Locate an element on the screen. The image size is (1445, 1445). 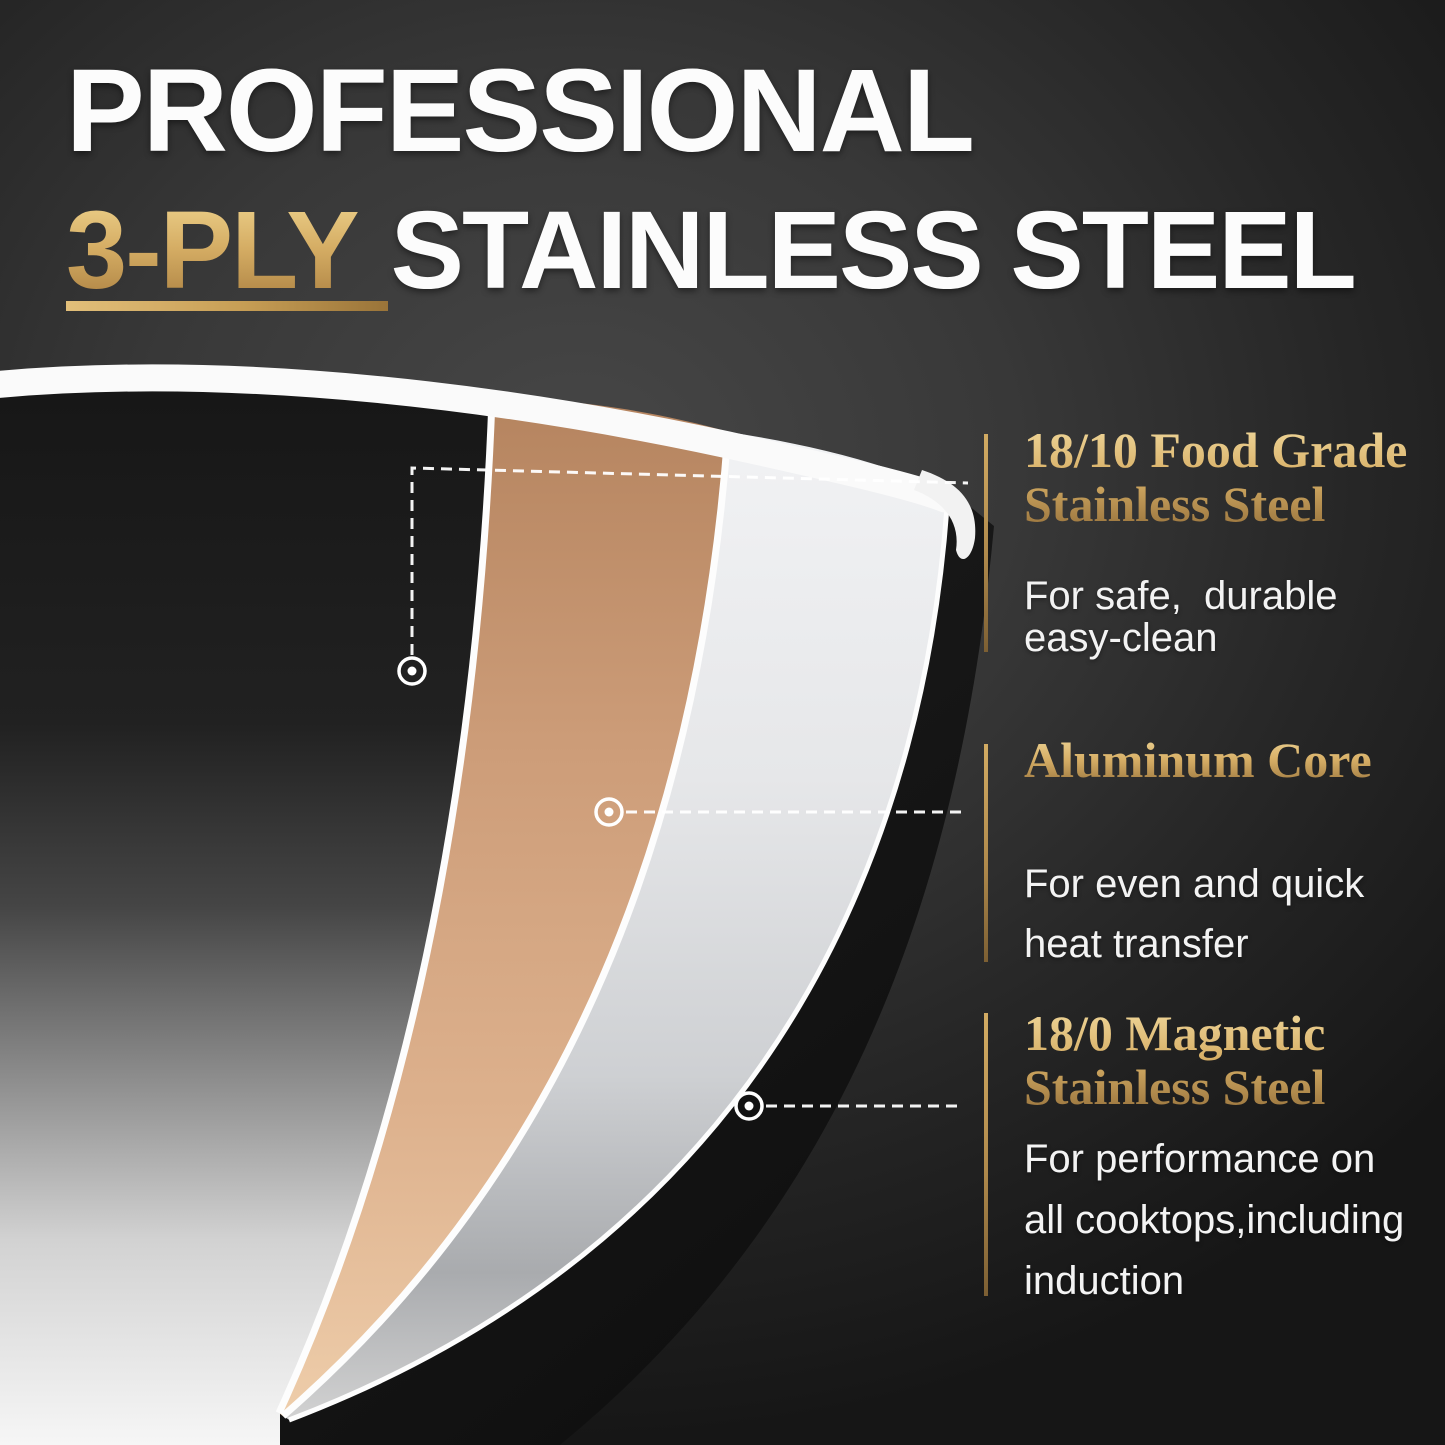
callout-heading-core-layer: Aluminum Core is located at coordinates (1198, 760).